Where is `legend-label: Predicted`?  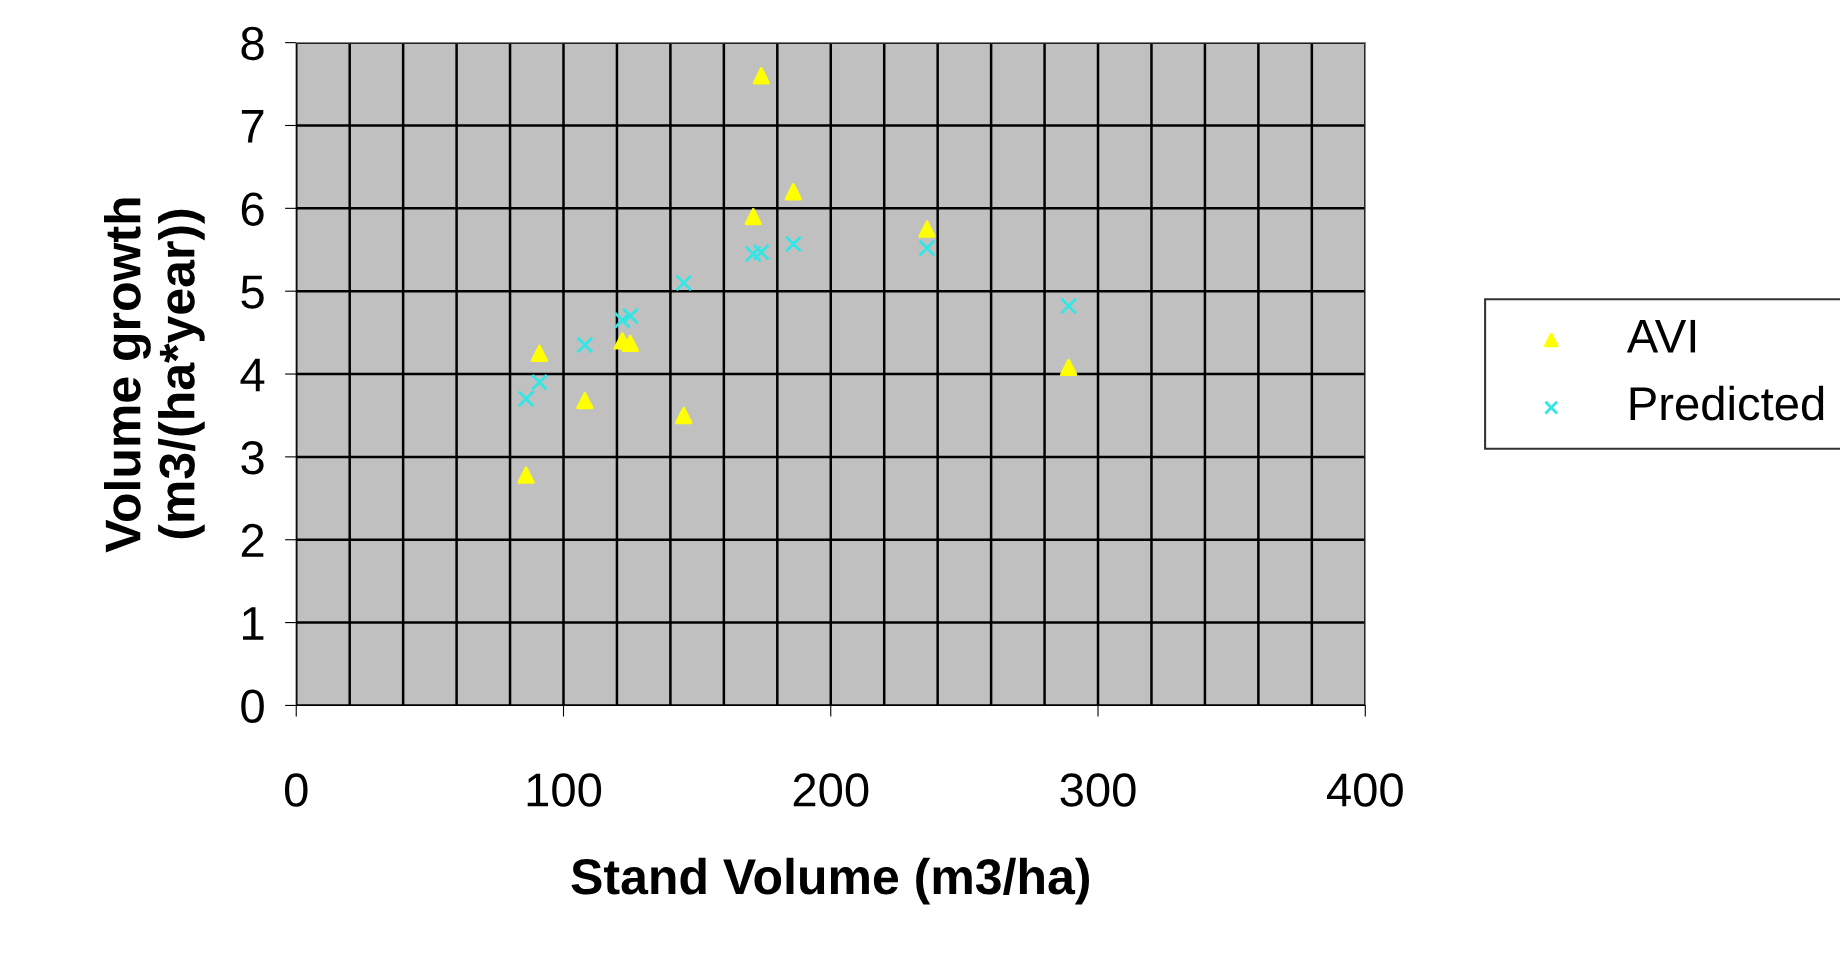
legend-label: Predicted is located at coordinates (1727, 403).